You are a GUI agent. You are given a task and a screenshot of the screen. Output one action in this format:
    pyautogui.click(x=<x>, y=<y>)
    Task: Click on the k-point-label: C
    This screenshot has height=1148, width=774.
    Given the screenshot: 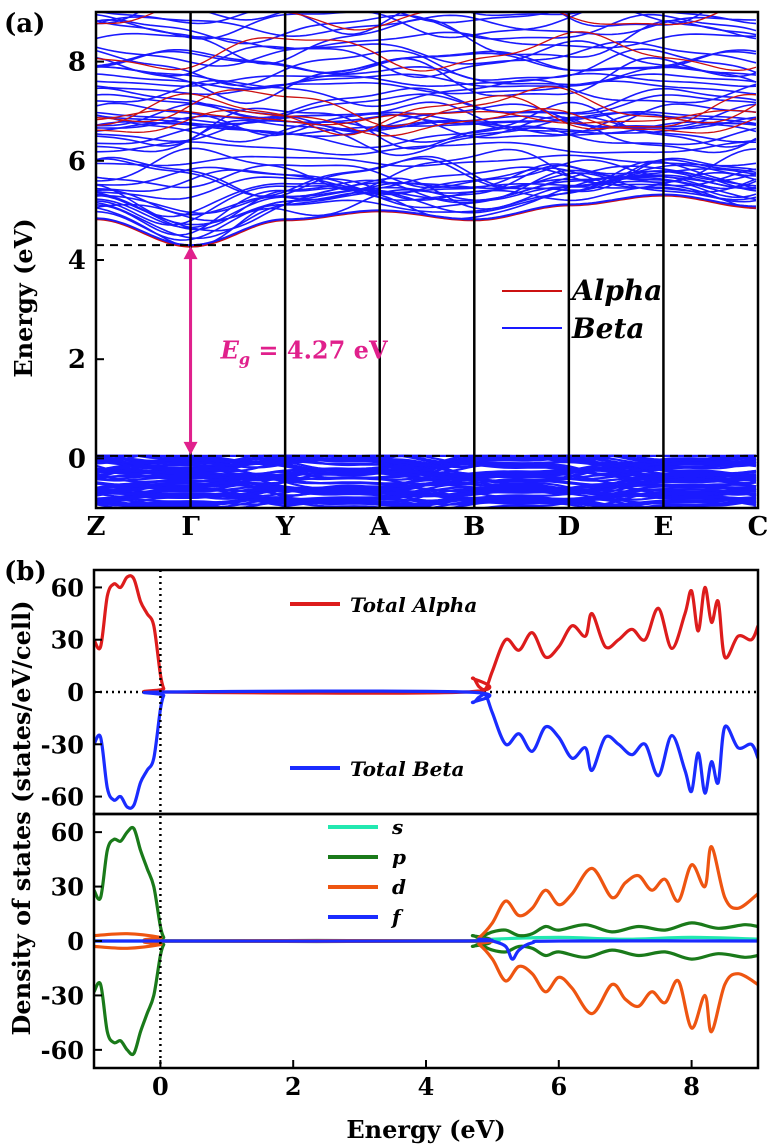 What is the action you would take?
    pyautogui.click(x=758, y=527)
    